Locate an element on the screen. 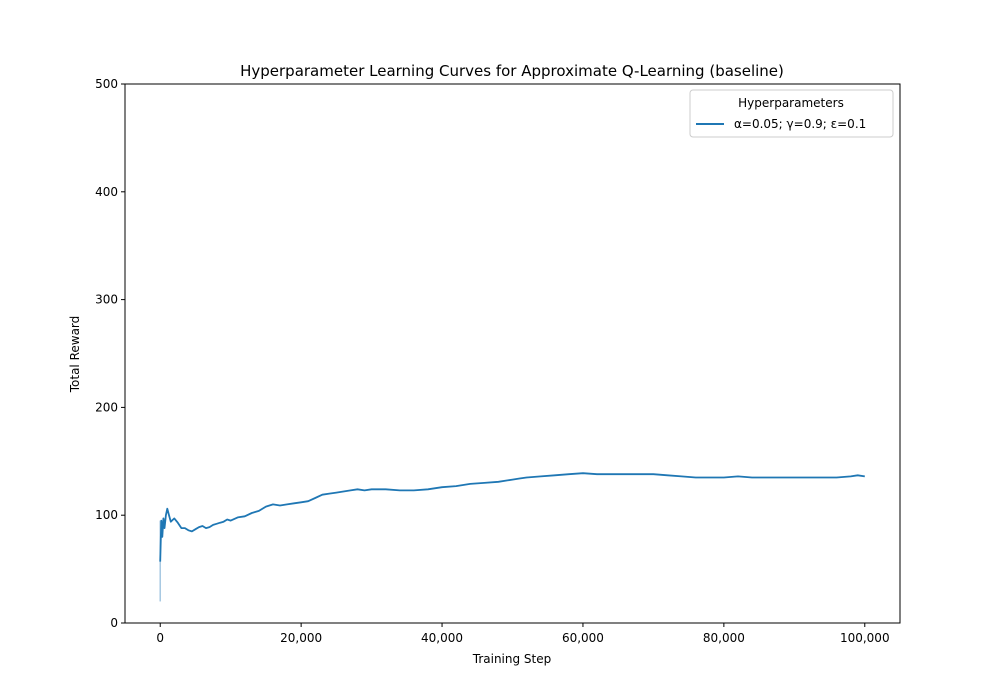 This screenshot has height=700, width=1000. x-tick-label: 60,000 is located at coordinates (583, 638).